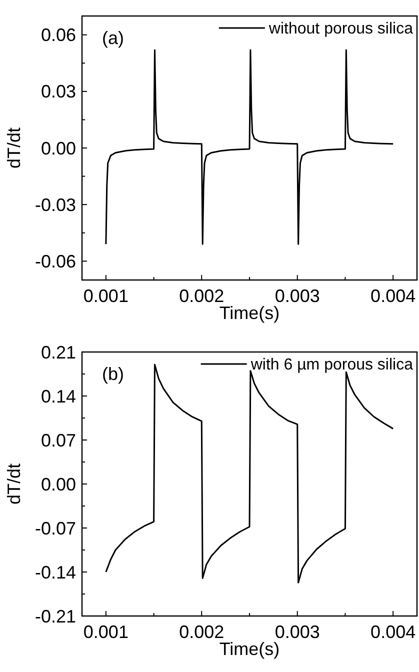  I want to click on legend-label: without porous silica, so click(341, 29).